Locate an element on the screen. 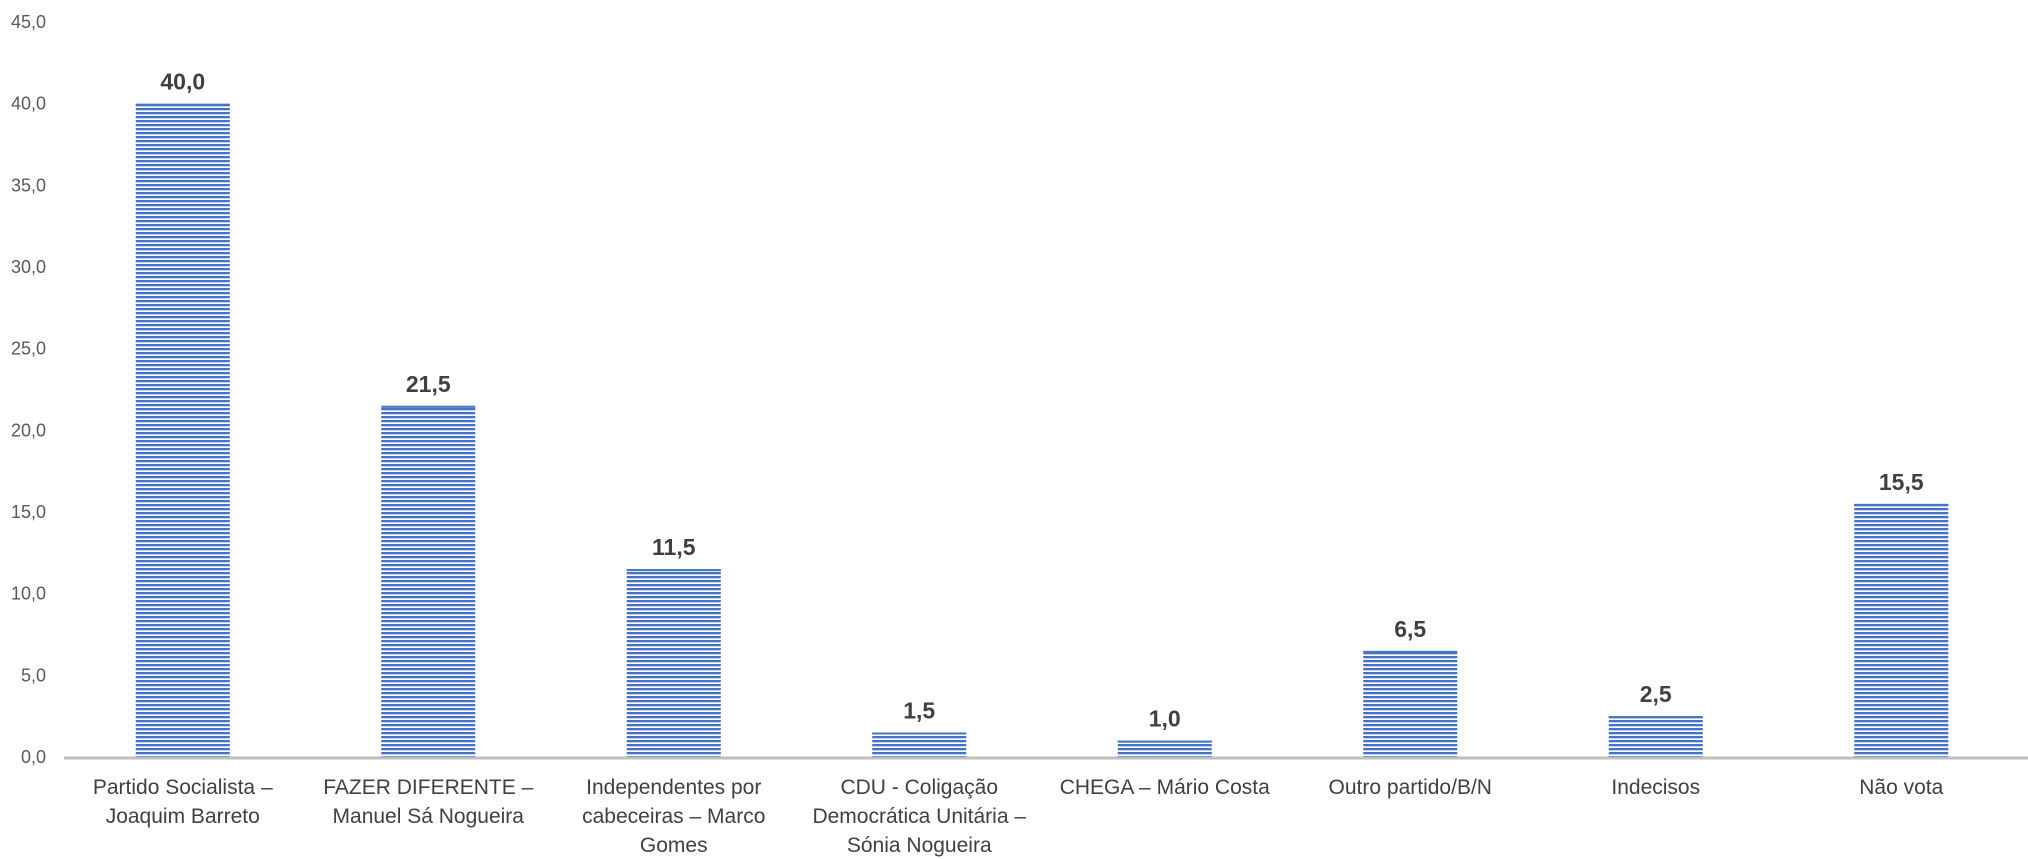 The height and width of the screenshot is (859, 2028). y-tick-label: 40,0 is located at coordinates (28, 104).